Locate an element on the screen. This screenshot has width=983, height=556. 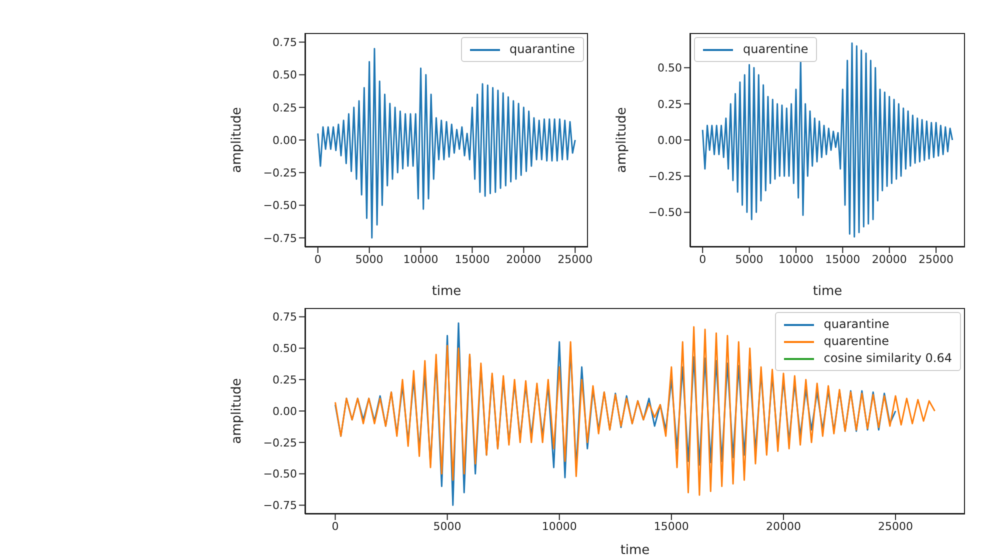
legend-label: cosine similarity 0.64 is located at coordinates (888, 358).